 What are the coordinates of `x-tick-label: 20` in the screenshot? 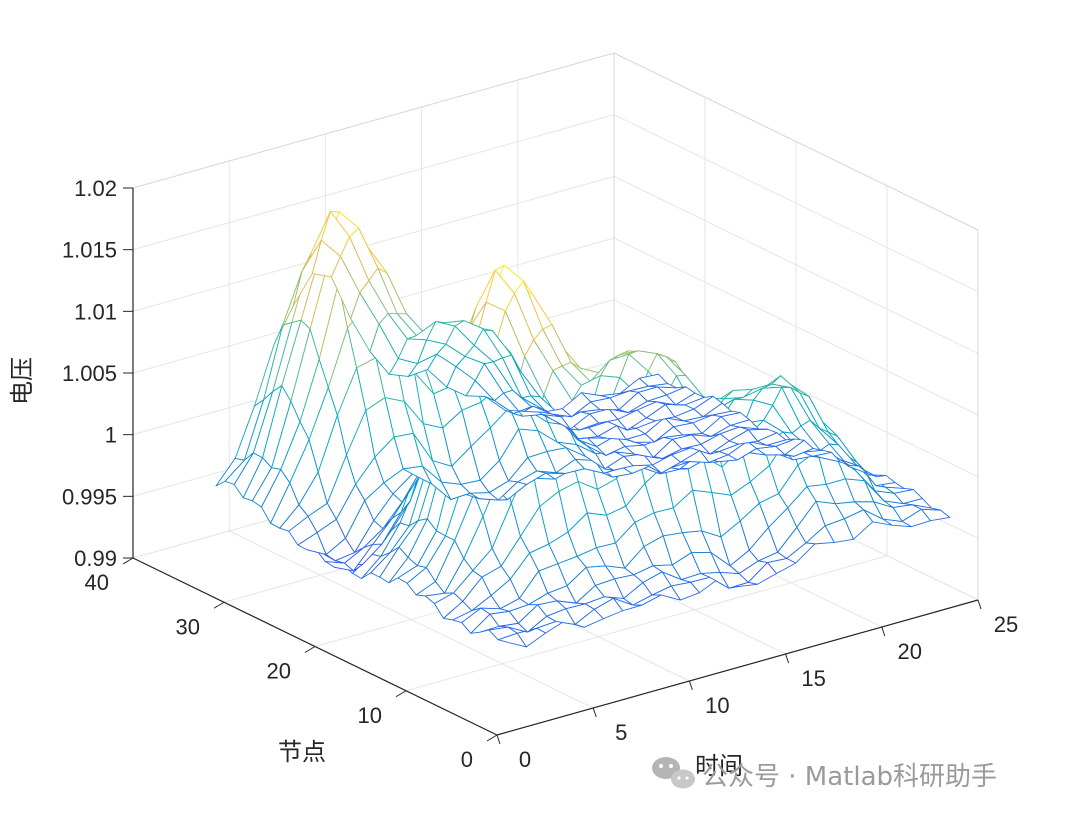 It's located at (910, 651).